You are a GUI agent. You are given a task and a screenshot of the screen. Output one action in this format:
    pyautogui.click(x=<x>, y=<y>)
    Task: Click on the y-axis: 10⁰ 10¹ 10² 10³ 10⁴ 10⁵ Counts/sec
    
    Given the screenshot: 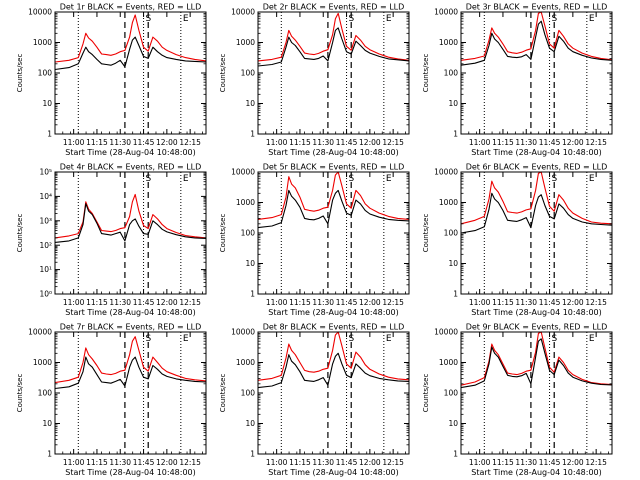 What is the action you would take?
    pyautogui.click(x=111, y=233)
    